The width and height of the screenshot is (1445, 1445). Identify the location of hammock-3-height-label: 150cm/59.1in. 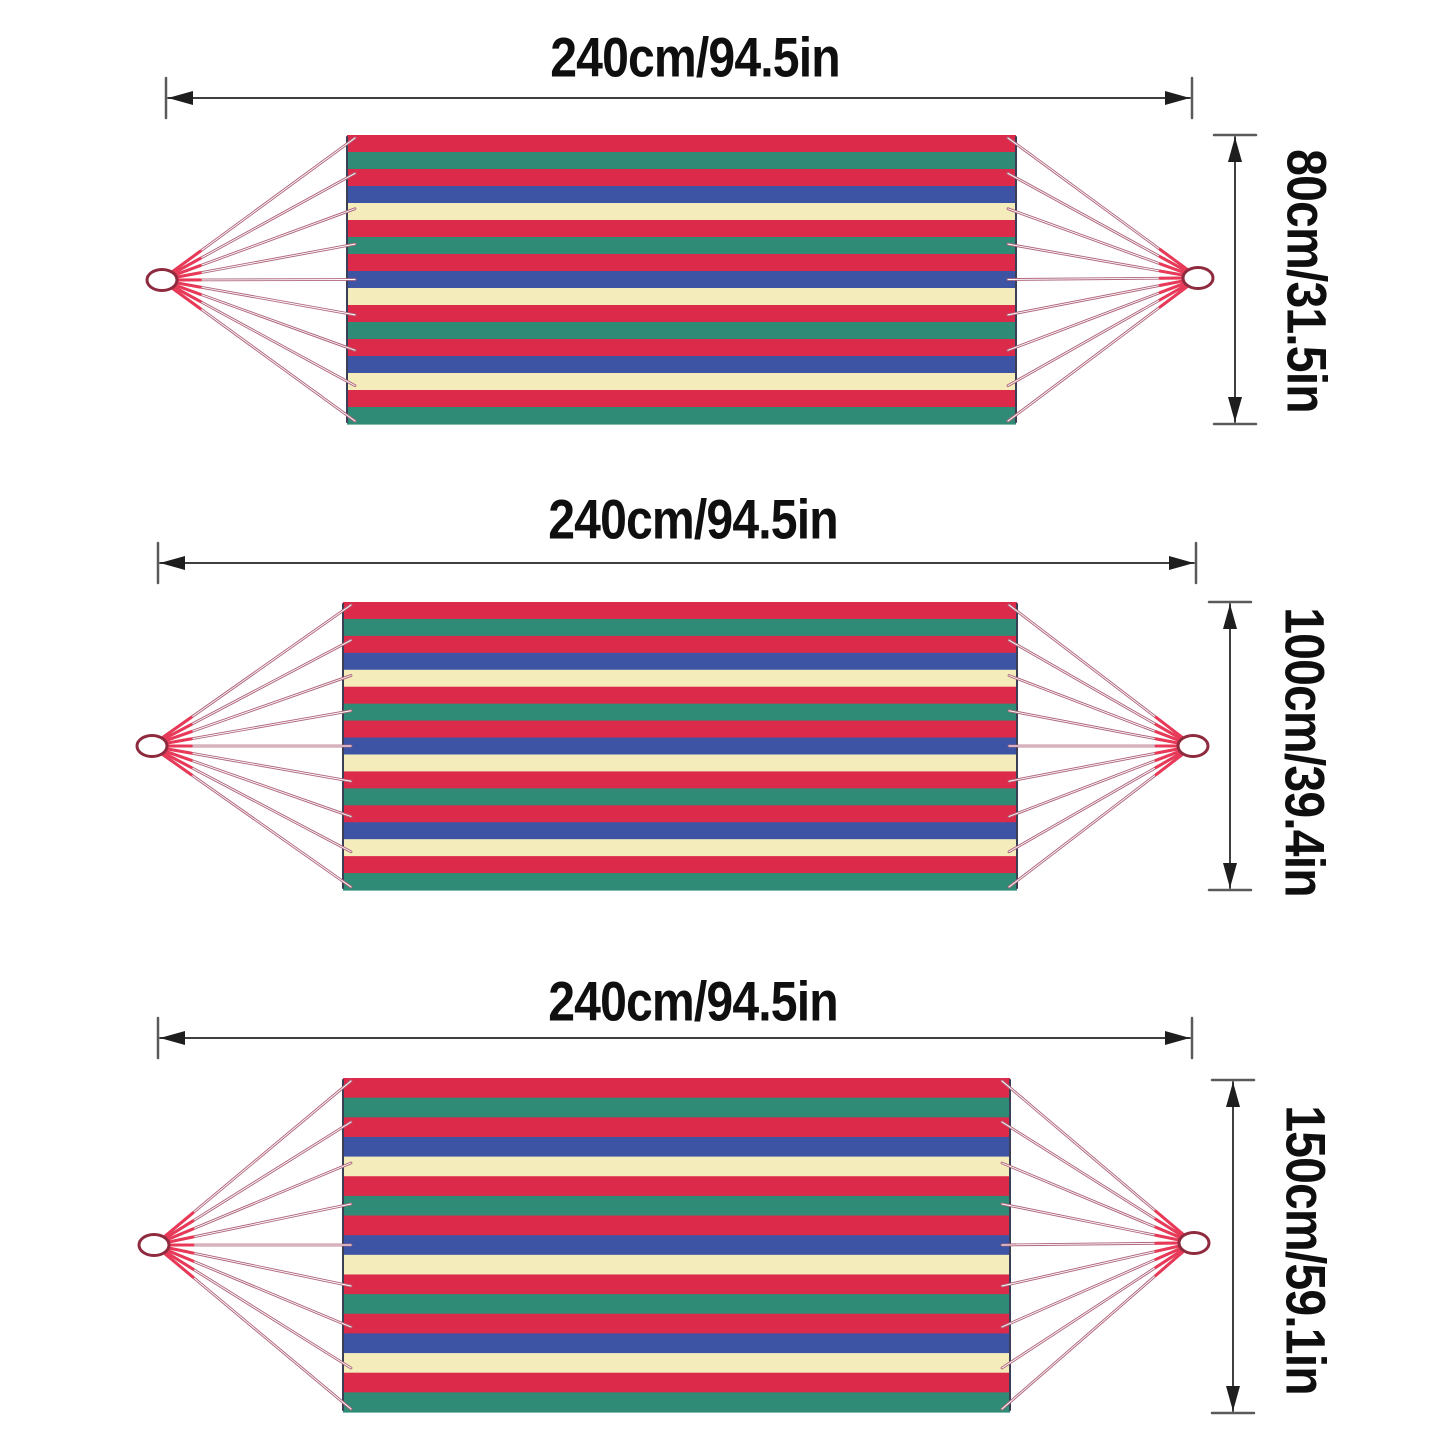
(1306, 1250).